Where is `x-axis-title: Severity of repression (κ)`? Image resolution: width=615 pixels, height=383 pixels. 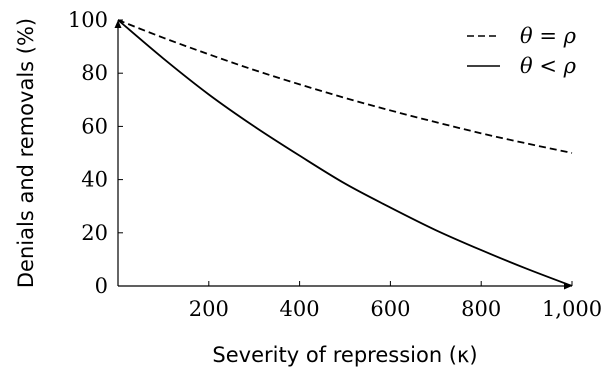
x-axis-title: Severity of repression (κ) is located at coordinates (344, 355).